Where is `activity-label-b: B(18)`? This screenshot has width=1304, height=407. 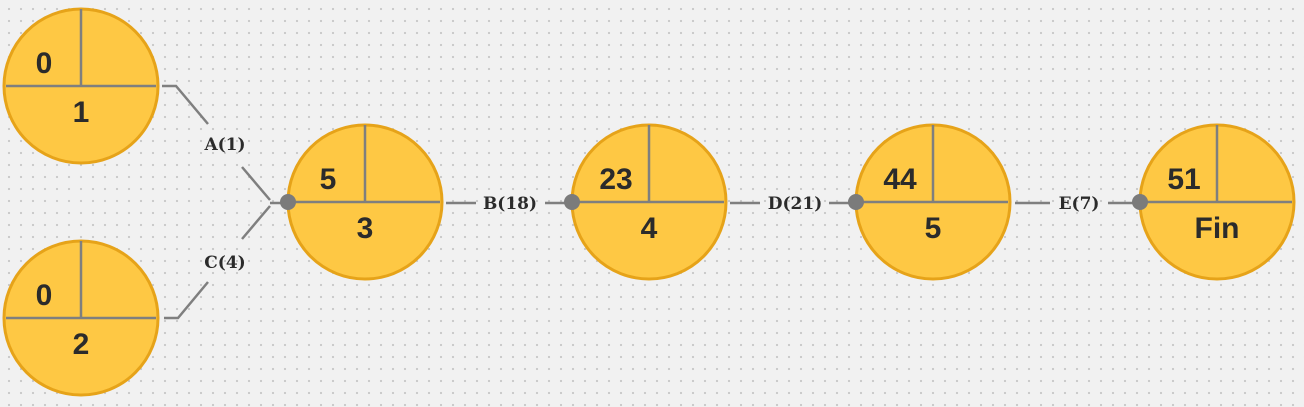
activity-label-b: B(18) is located at coordinates (510, 204).